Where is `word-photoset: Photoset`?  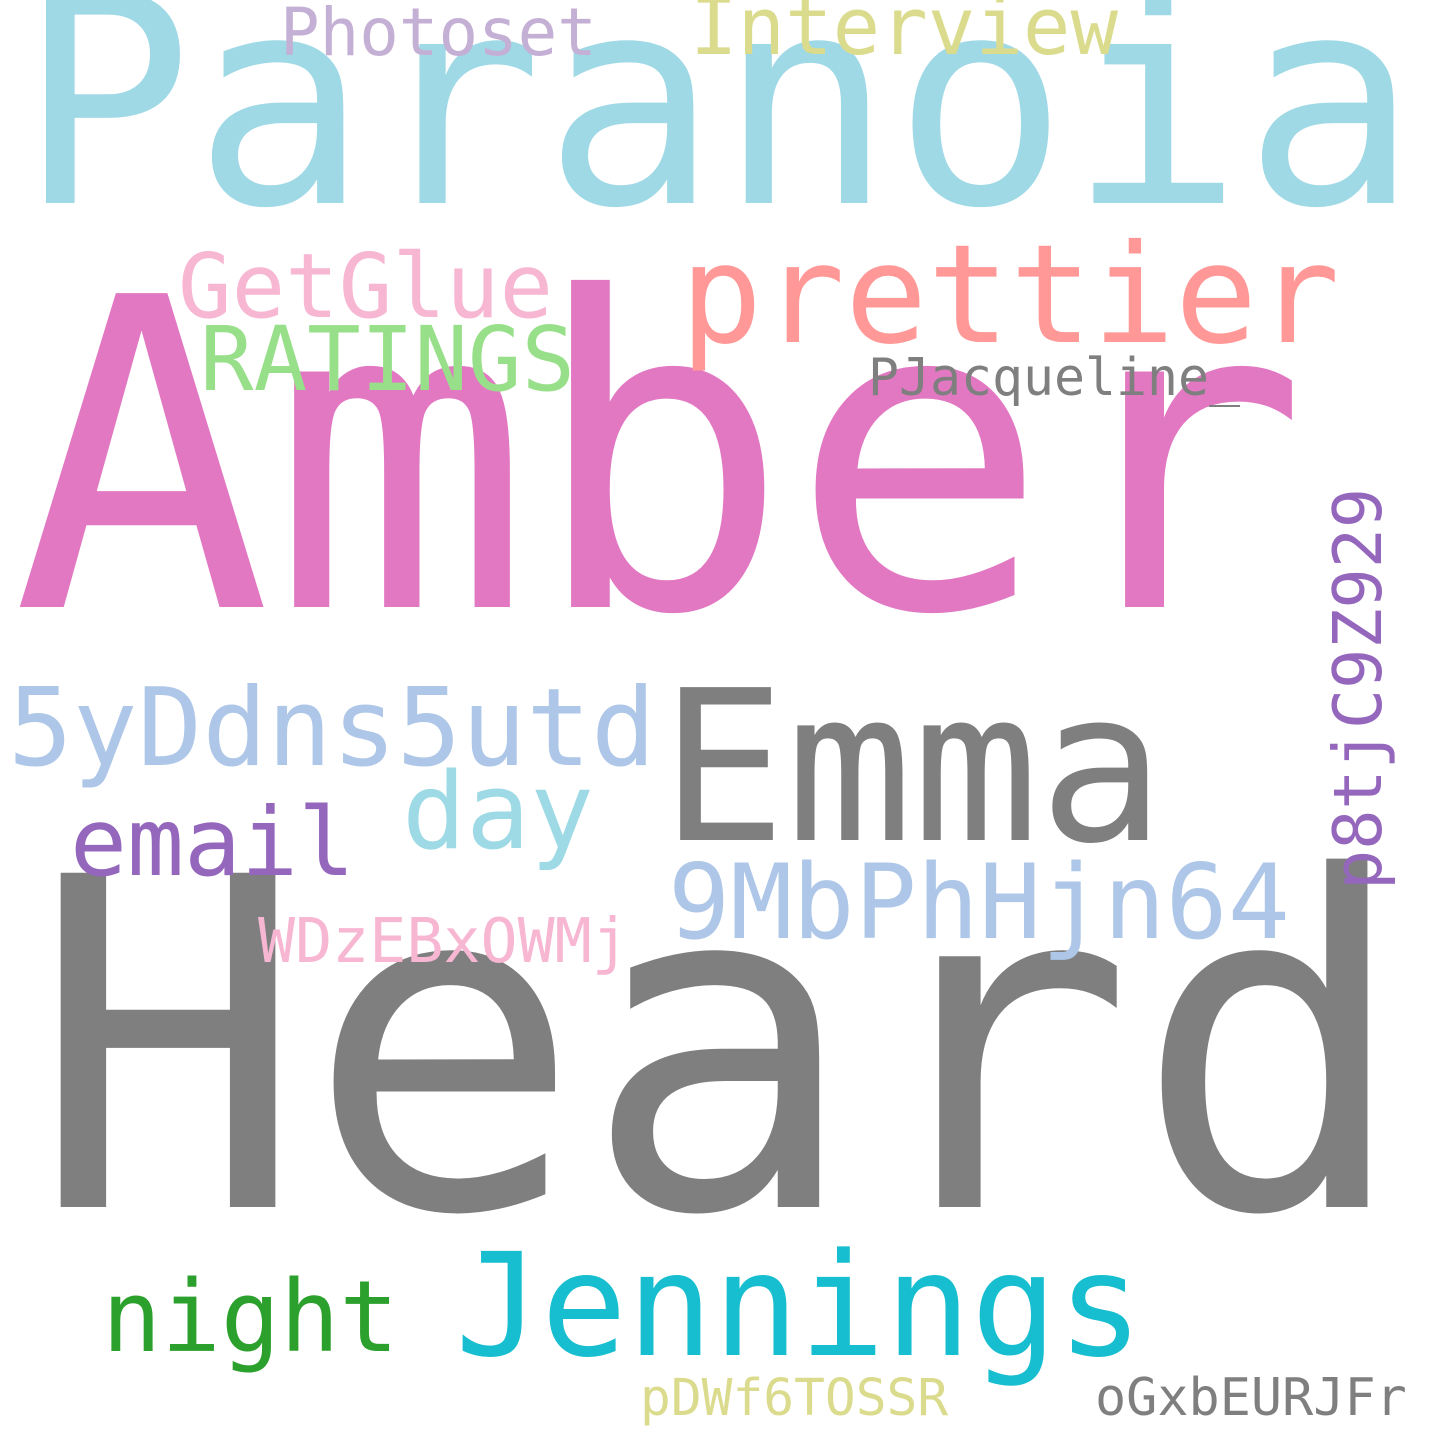 word-photoset: Photoset is located at coordinates (438, 35).